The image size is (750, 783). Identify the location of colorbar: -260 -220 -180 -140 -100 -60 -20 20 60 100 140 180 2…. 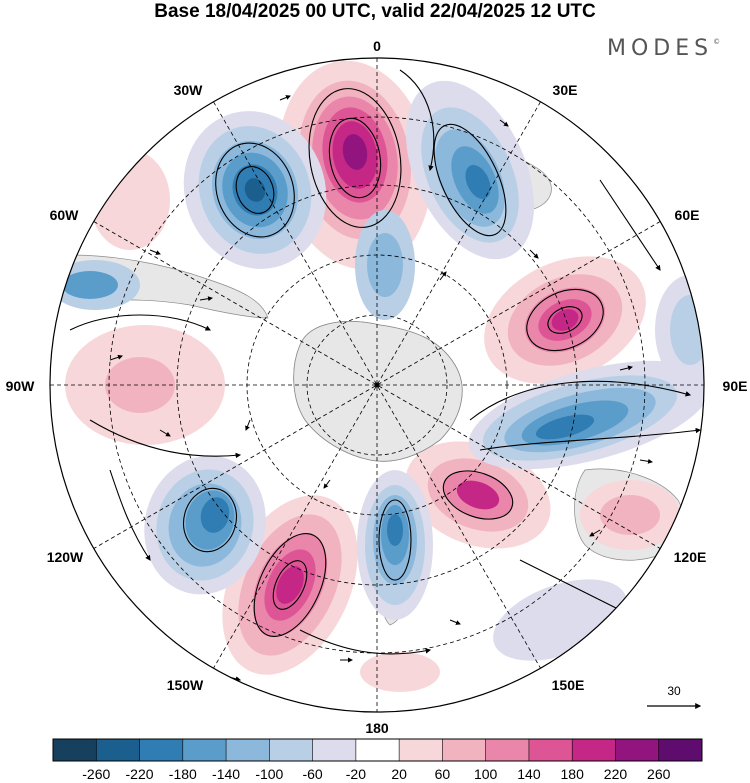
(377, 760).